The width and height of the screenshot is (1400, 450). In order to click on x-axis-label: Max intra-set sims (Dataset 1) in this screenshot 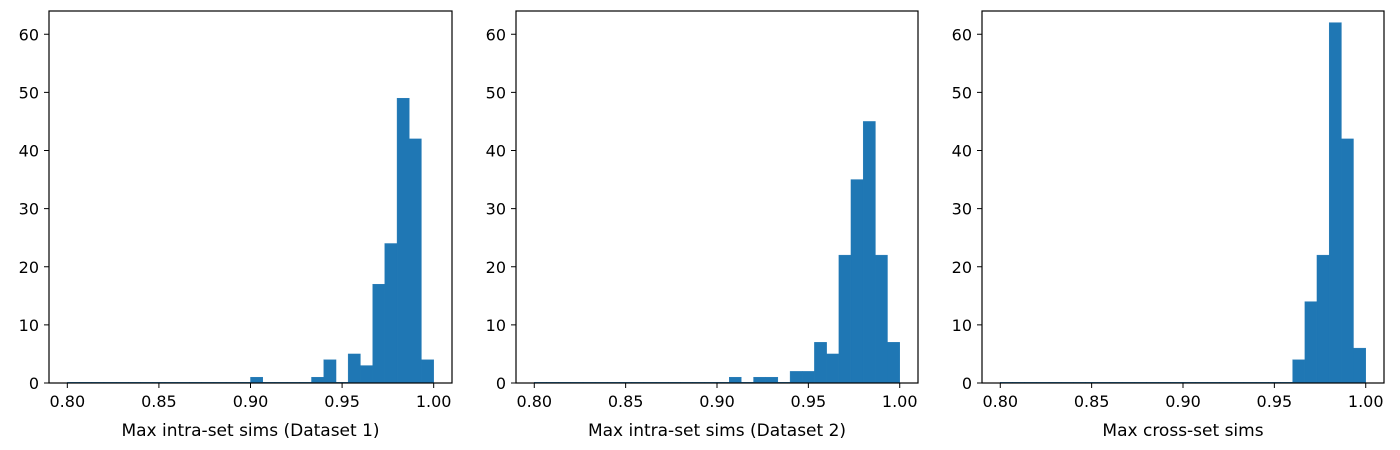, I will do `click(250, 431)`.